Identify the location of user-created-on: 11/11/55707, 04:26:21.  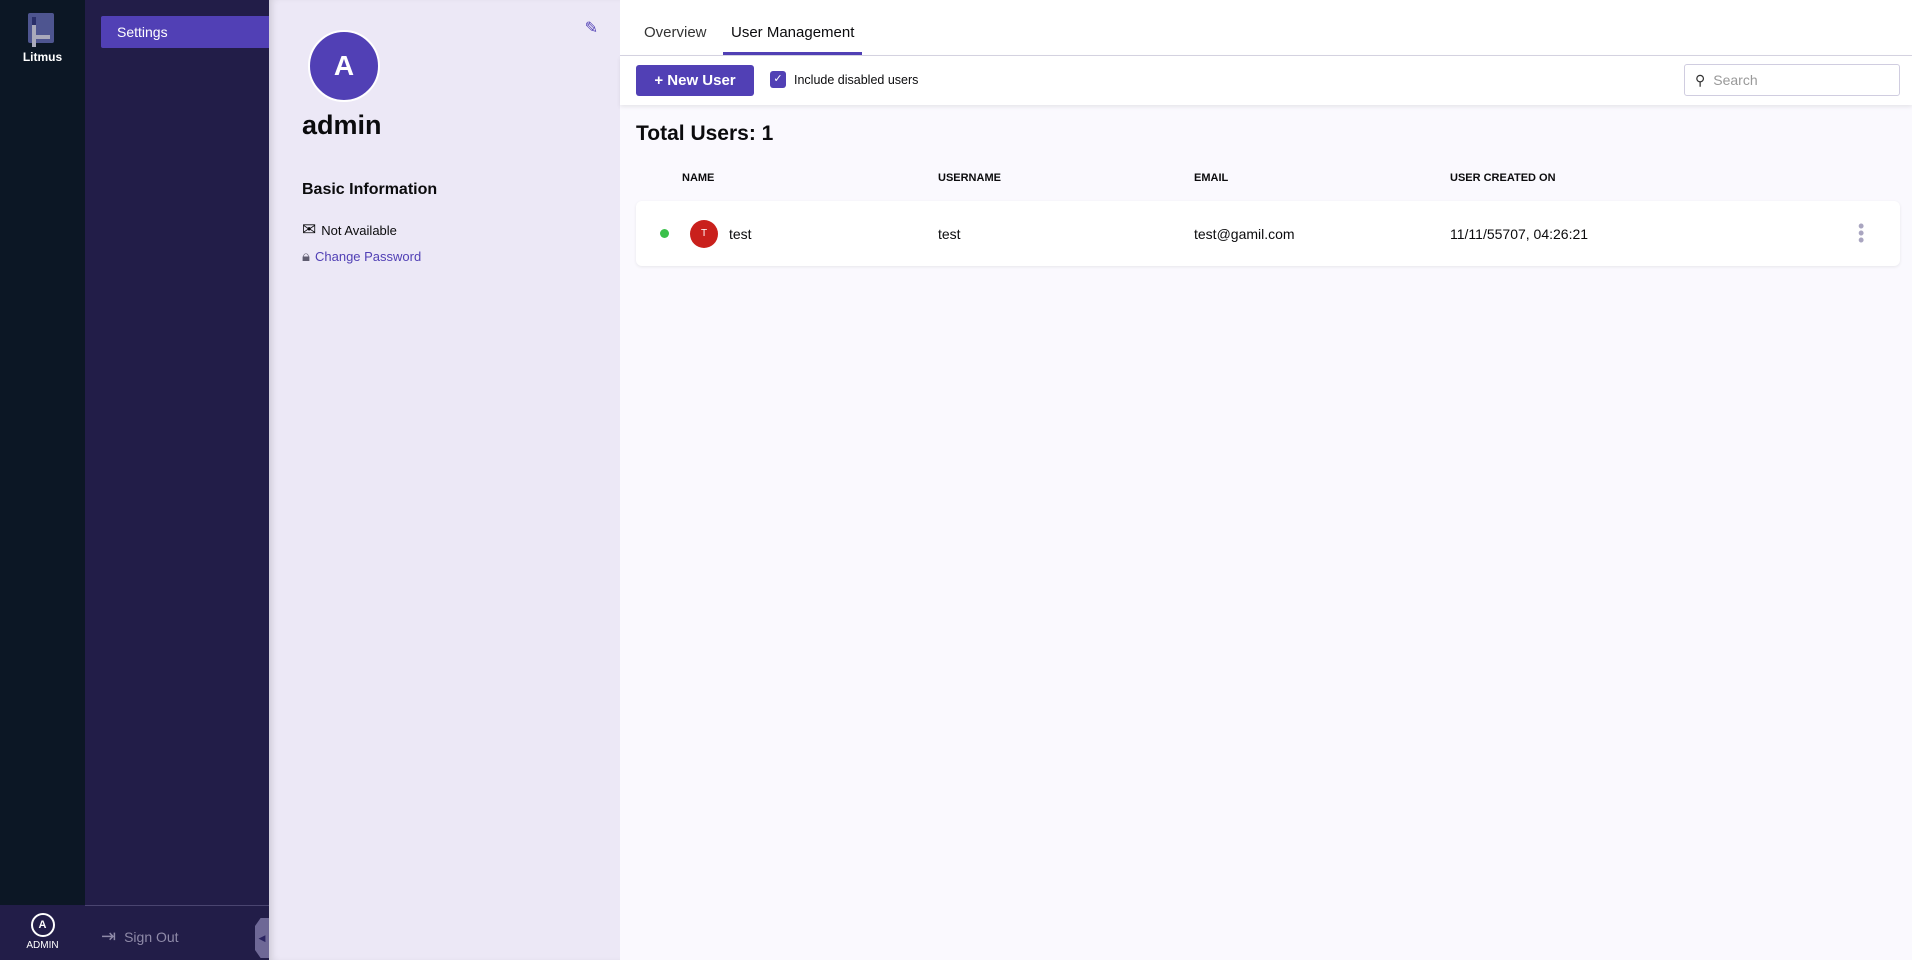
(1519, 234).